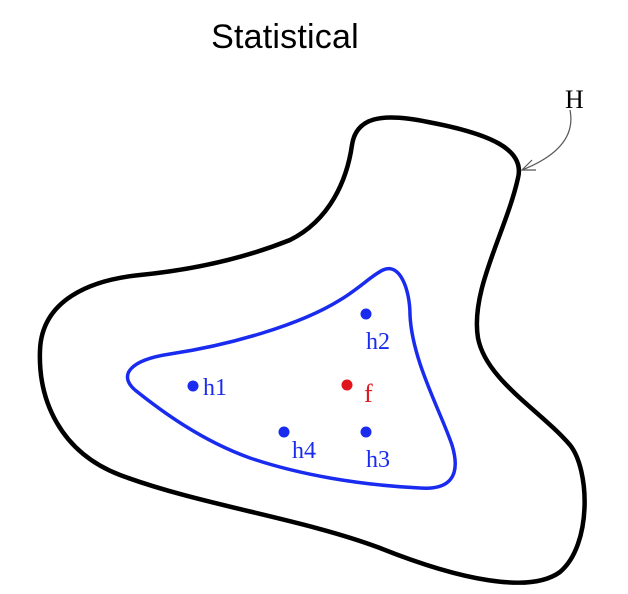  What do you see at coordinates (284, 432) in the screenshot?
I see `point-h4-marker` at bounding box center [284, 432].